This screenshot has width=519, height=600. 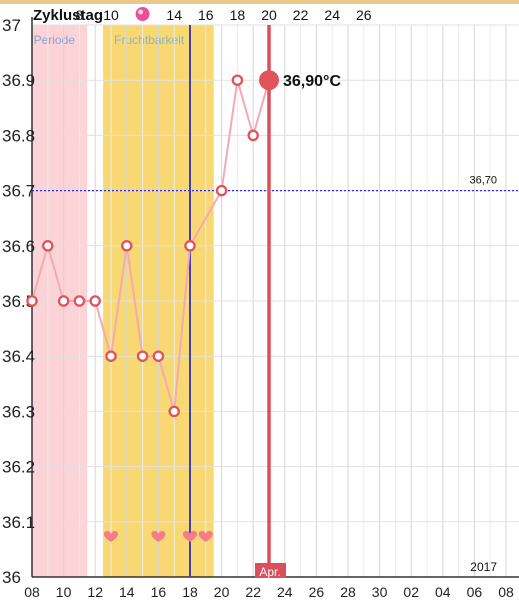 I want to click on current-temperature-label: 36,90°C, so click(x=312, y=81).